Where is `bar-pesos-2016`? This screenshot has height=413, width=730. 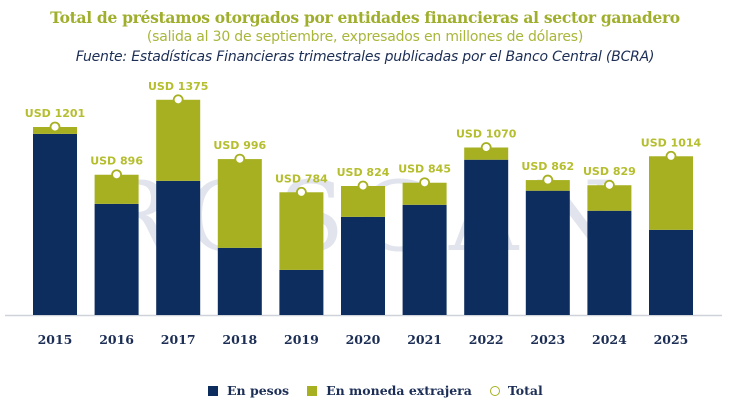
bar-pesos-2016 is located at coordinates (116, 259).